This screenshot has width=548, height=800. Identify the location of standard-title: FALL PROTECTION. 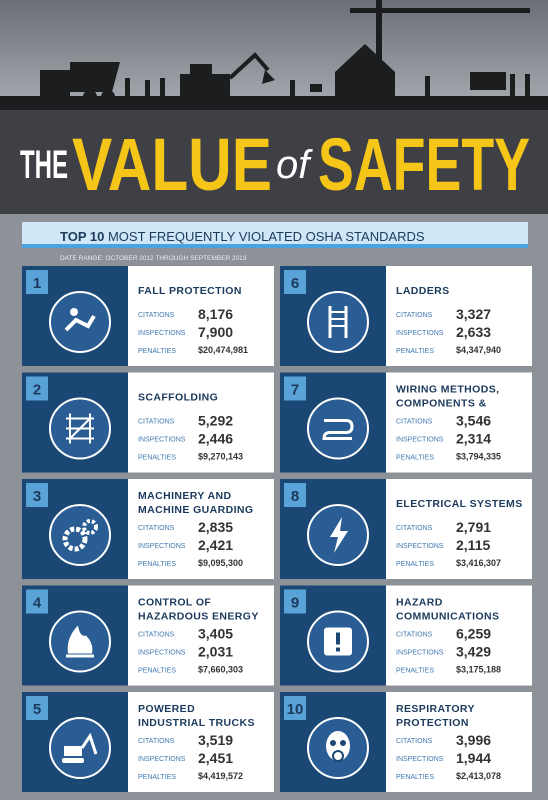
(190, 291).